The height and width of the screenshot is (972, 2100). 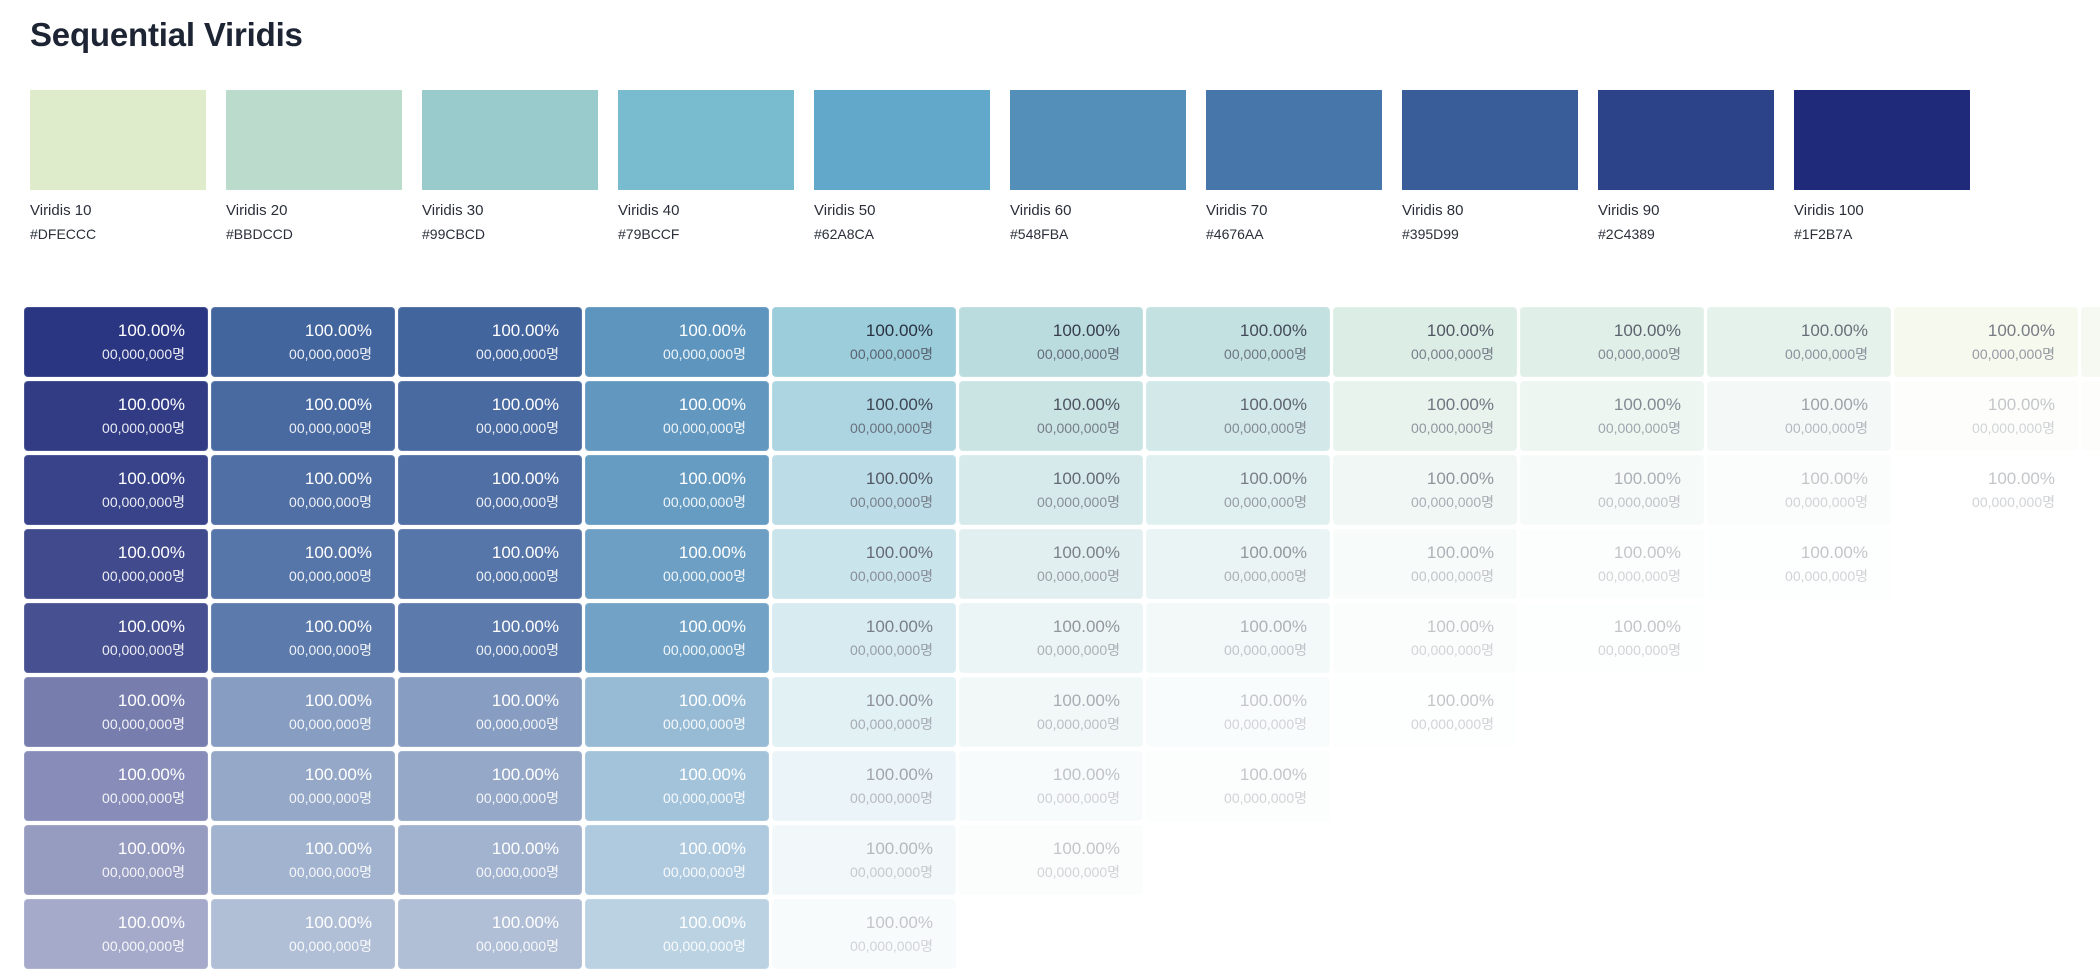 What do you see at coordinates (1882, 166) in the screenshot?
I see `swatch-10: Viridis 100 #1F2B7A` at bounding box center [1882, 166].